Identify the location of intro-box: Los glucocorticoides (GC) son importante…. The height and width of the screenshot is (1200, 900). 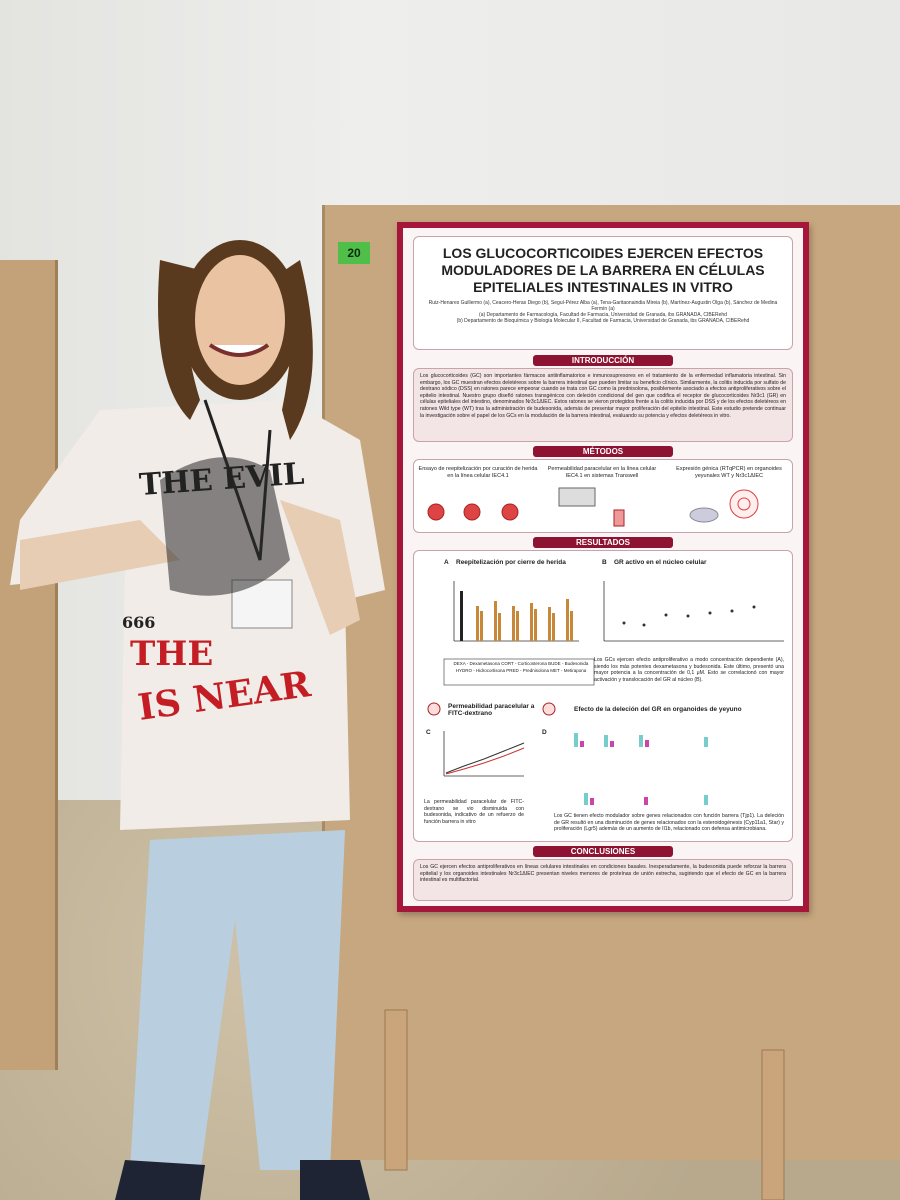
(603, 405).